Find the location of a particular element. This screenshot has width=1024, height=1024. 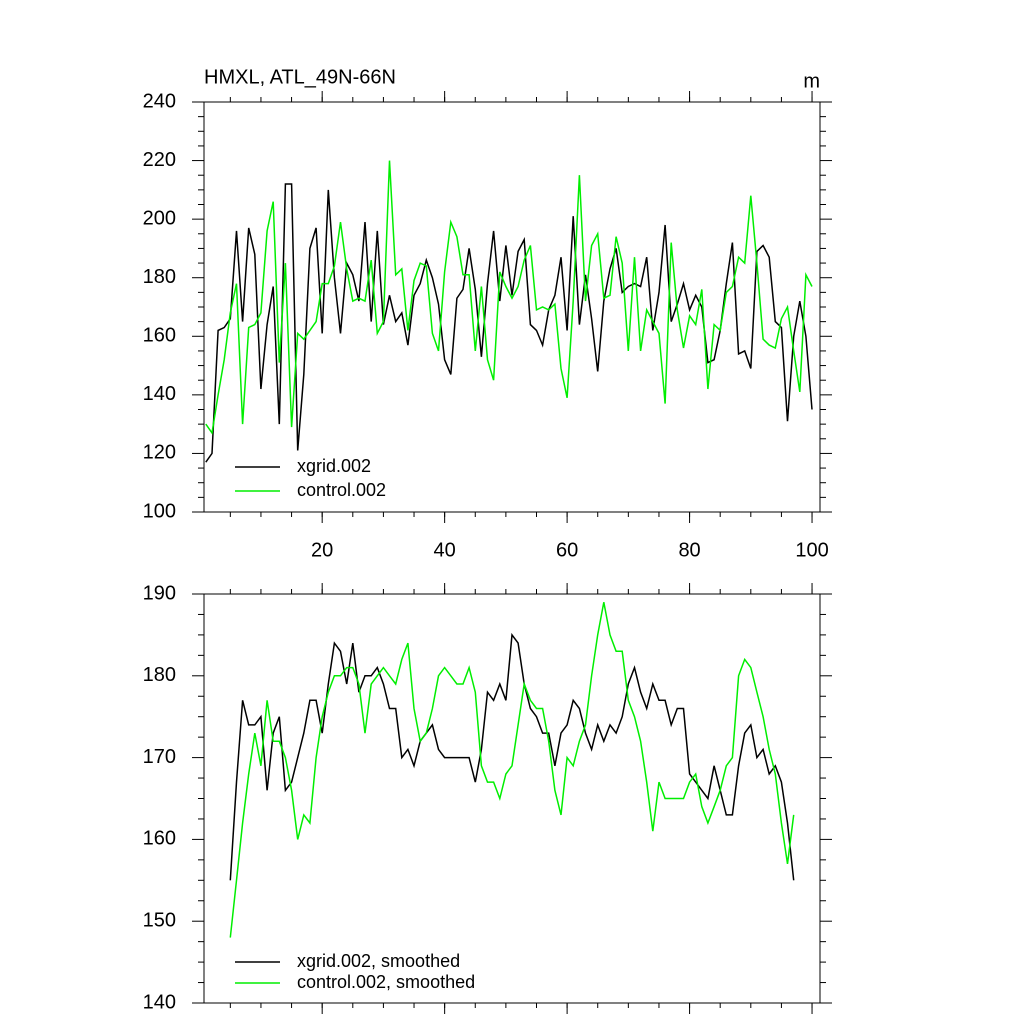

x-tick-label: 80 is located at coordinates (689, 550).